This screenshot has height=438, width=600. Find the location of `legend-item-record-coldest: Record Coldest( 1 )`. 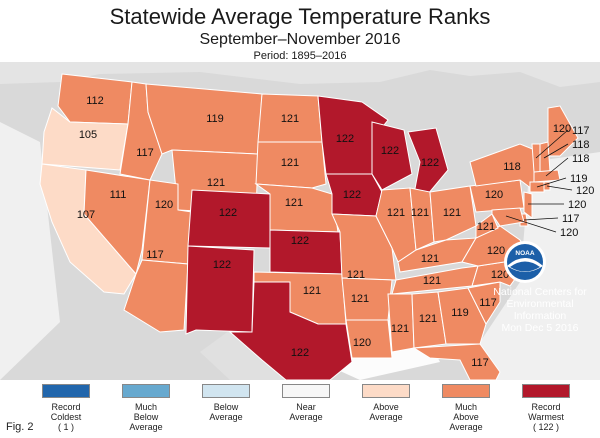

legend-item-record-coldest: Record Coldest( 1 ) is located at coordinates (66, 408).